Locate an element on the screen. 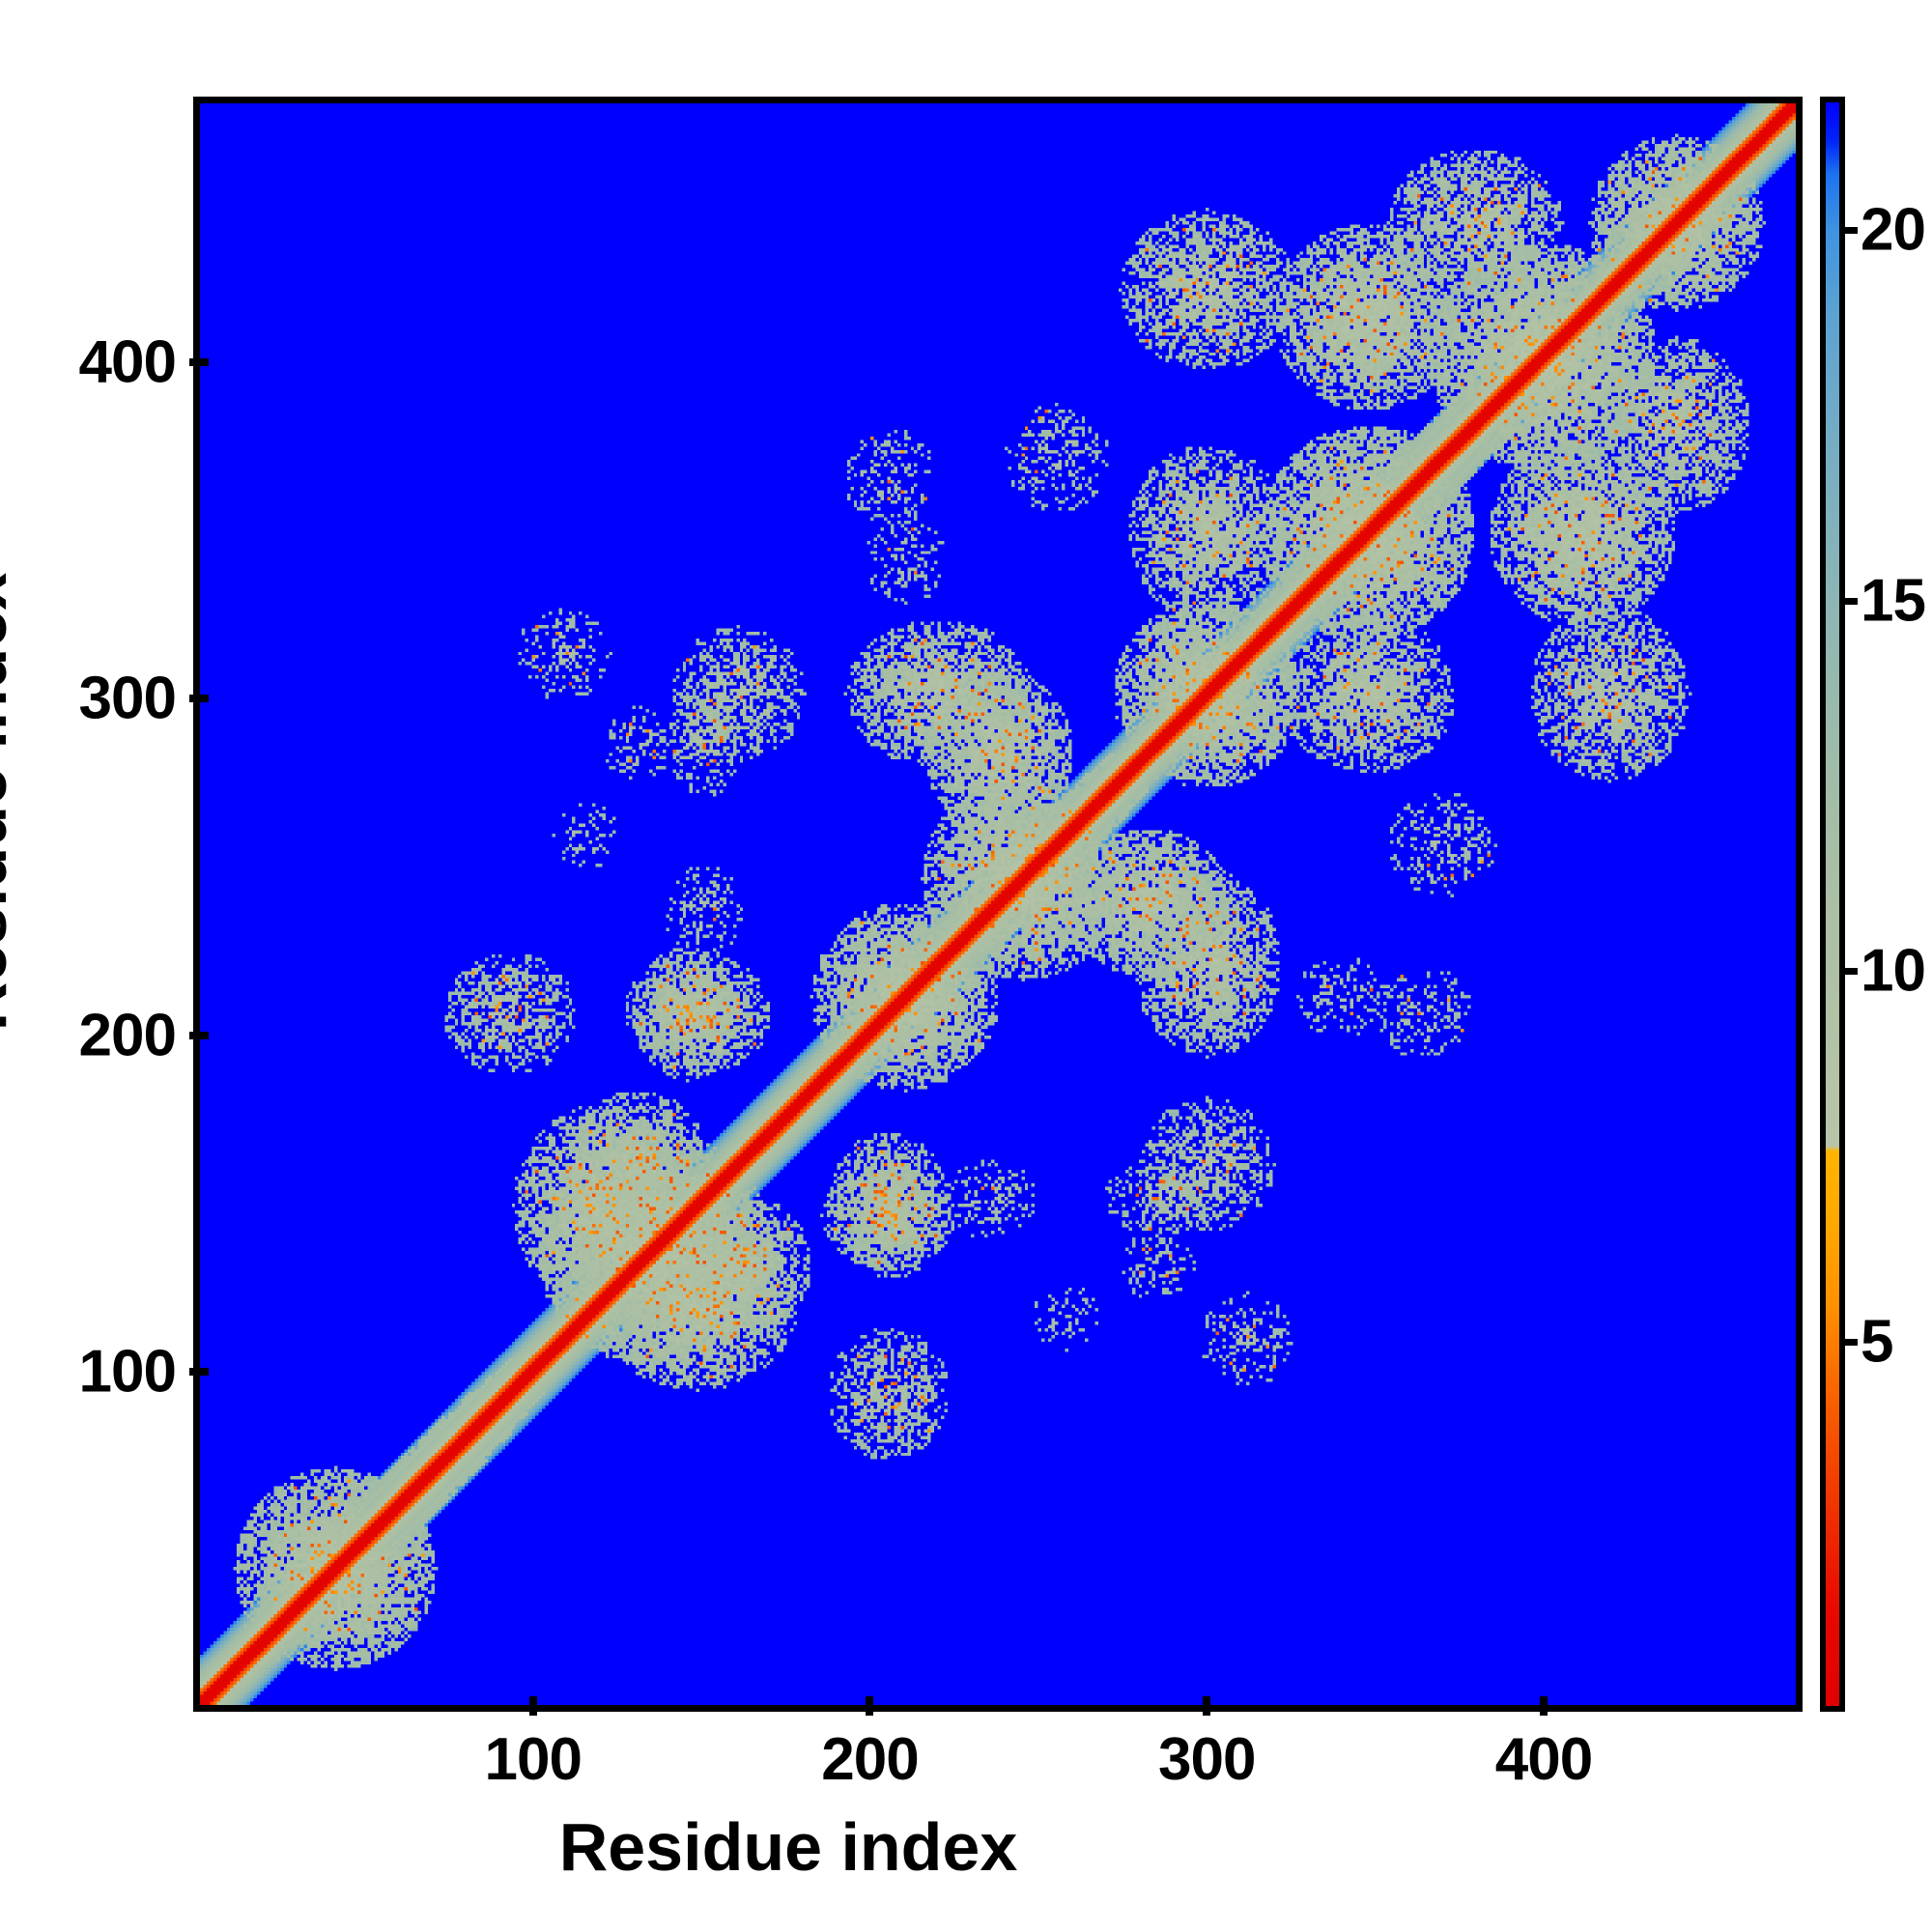  y-tick-label: 400 is located at coordinates (127, 362).